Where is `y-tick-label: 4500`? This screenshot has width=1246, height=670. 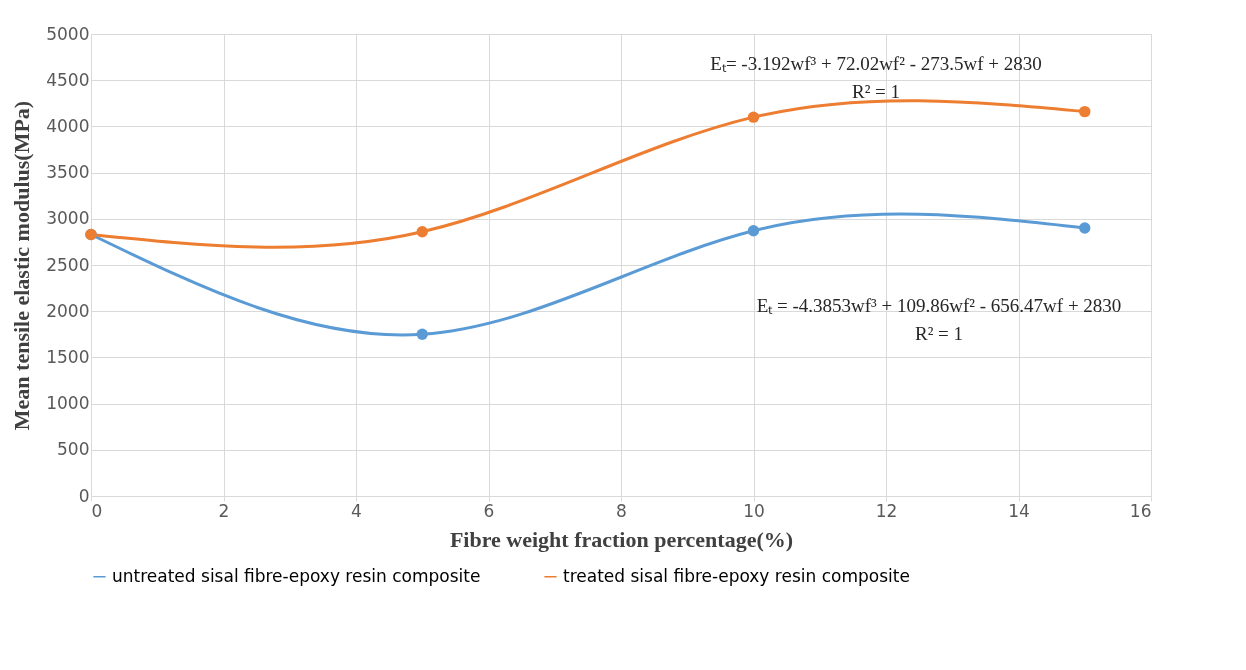
y-tick-label: 4500 is located at coordinates (68, 79).